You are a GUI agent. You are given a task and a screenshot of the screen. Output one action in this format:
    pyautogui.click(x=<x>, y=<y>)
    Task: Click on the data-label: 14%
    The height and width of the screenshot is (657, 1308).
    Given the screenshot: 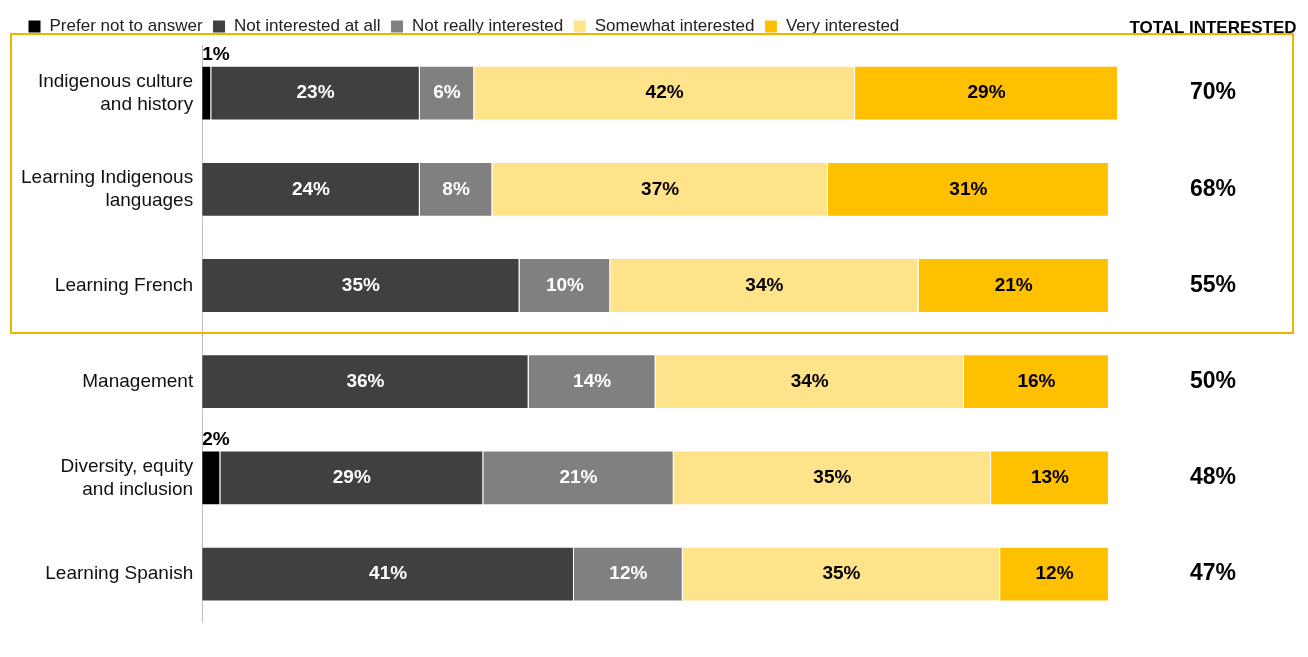 What is the action you would take?
    pyautogui.click(x=592, y=380)
    